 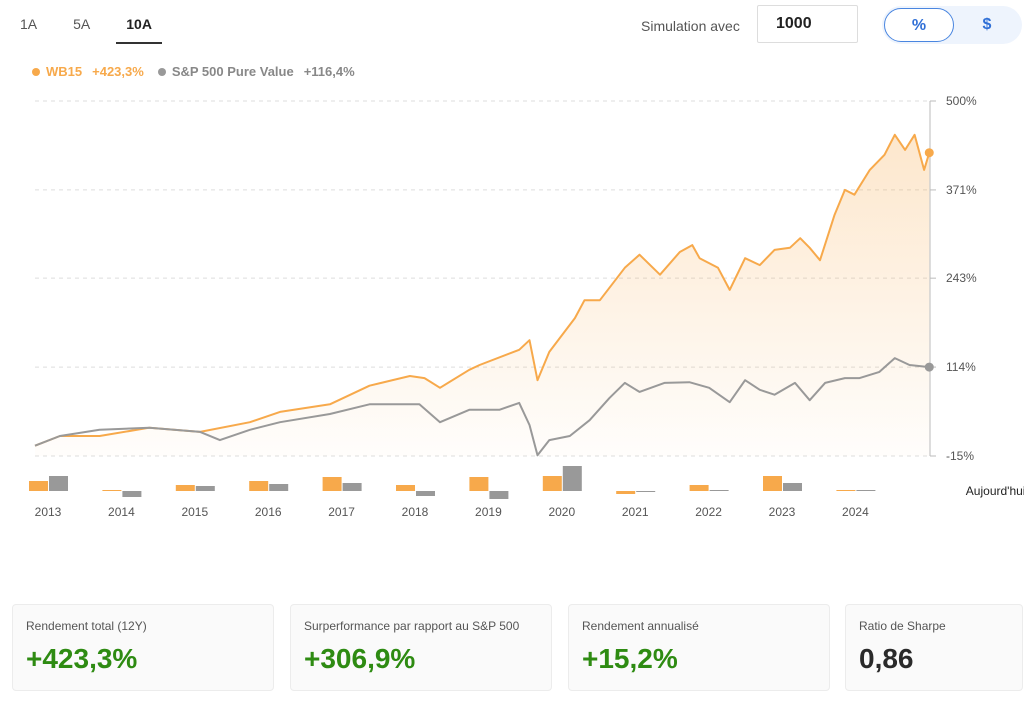 I want to click on card-value: +306,9%, so click(x=360, y=658).